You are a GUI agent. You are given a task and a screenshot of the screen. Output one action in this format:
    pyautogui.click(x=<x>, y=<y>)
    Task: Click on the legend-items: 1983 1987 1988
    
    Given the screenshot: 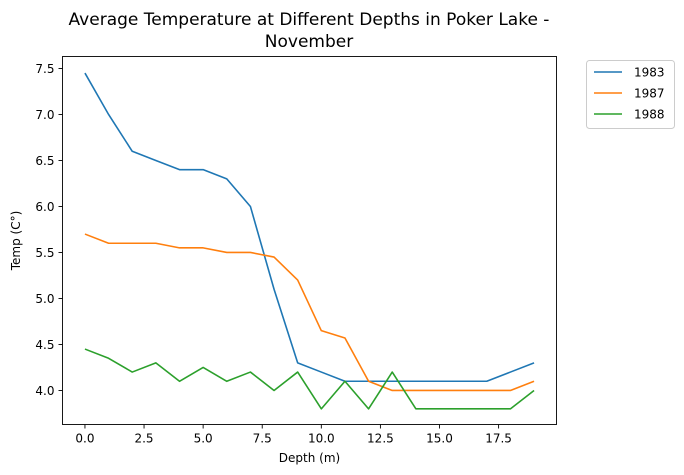 What is the action you would take?
    pyautogui.click(x=629, y=94)
    